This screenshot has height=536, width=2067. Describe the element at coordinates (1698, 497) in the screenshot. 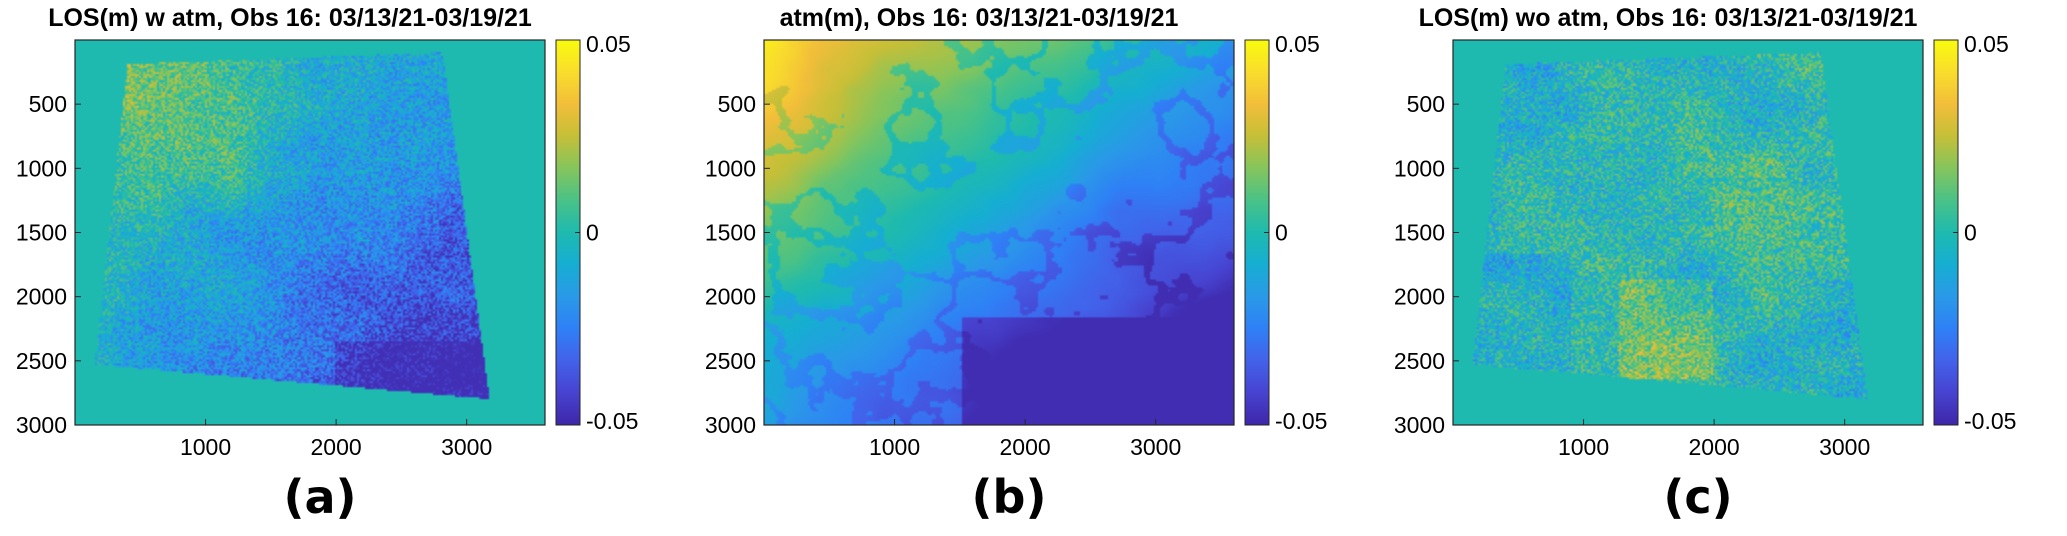

I see `panel-label: (c)` at that location.